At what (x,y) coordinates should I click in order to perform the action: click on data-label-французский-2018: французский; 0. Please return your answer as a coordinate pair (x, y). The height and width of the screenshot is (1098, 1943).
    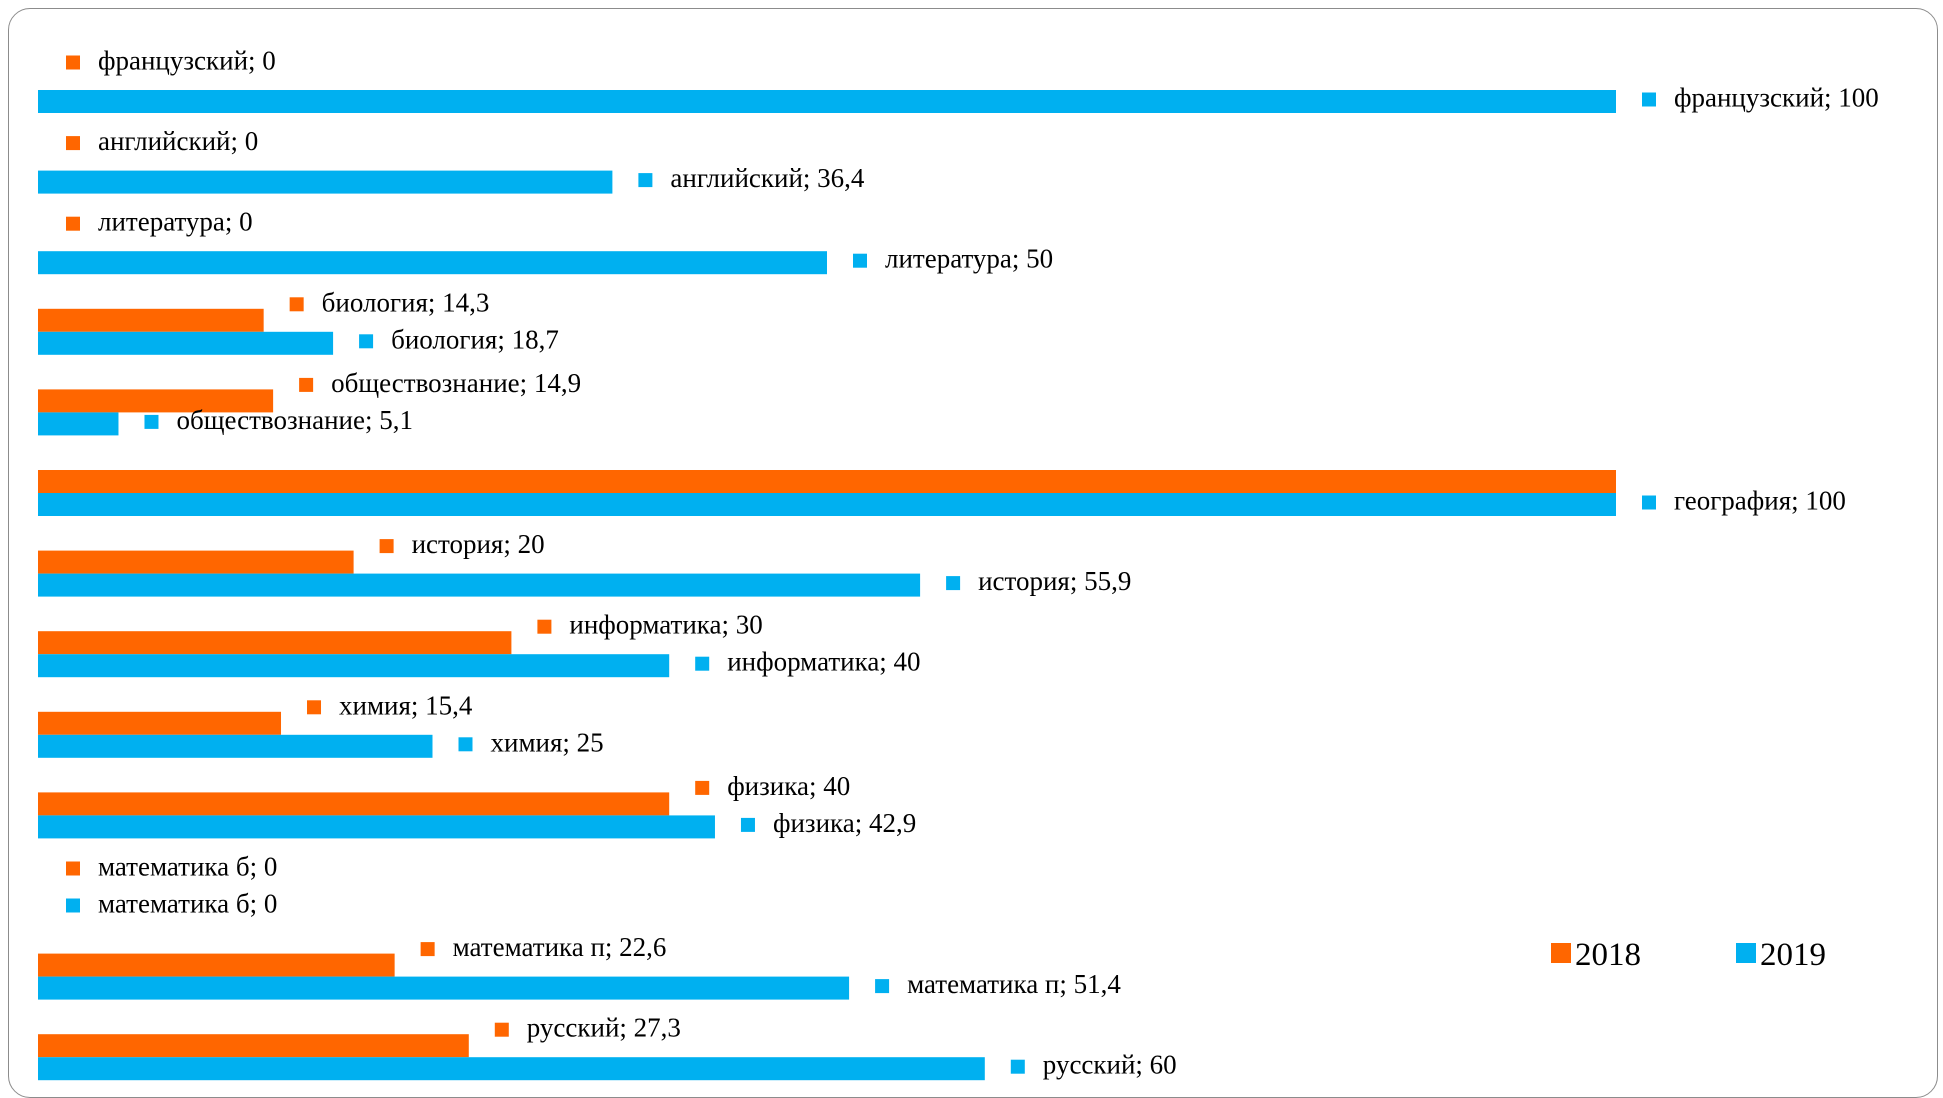
    Looking at the image, I should click on (187, 61).